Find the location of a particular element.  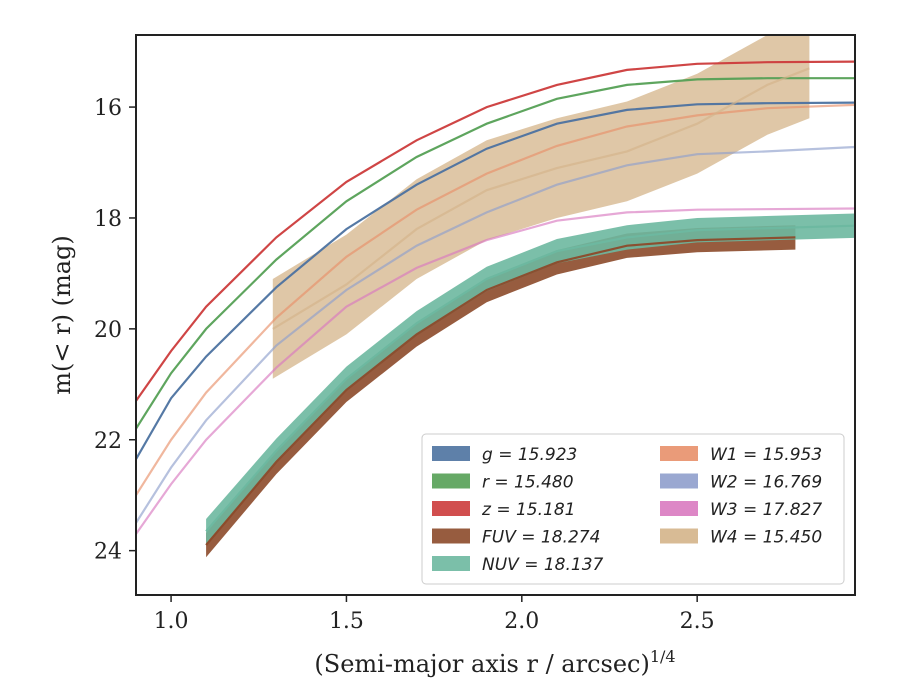

x-tick-label: 1.0 is located at coordinates (171, 621).